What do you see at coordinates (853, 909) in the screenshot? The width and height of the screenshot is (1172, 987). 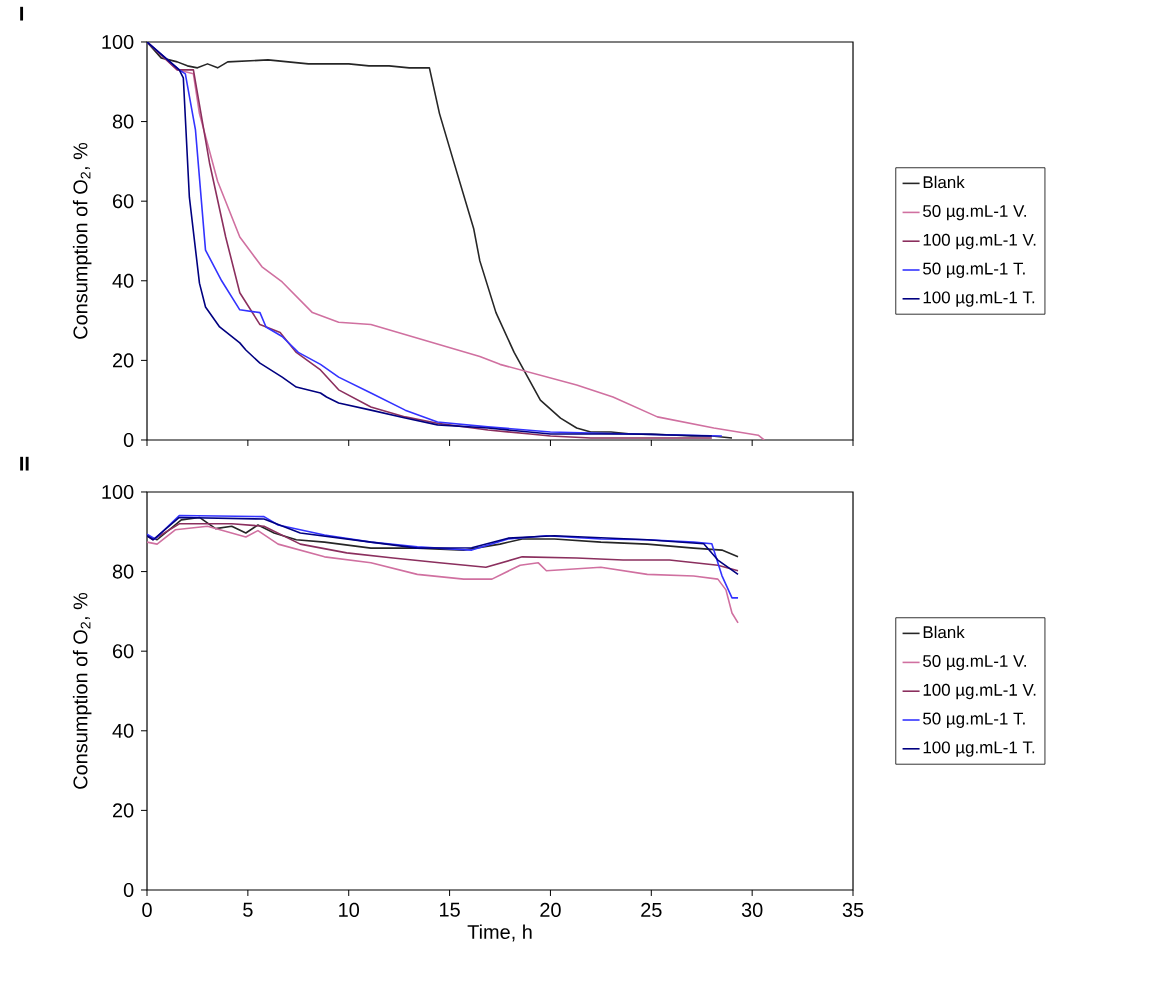 I see `x-tick-label: 35` at bounding box center [853, 909].